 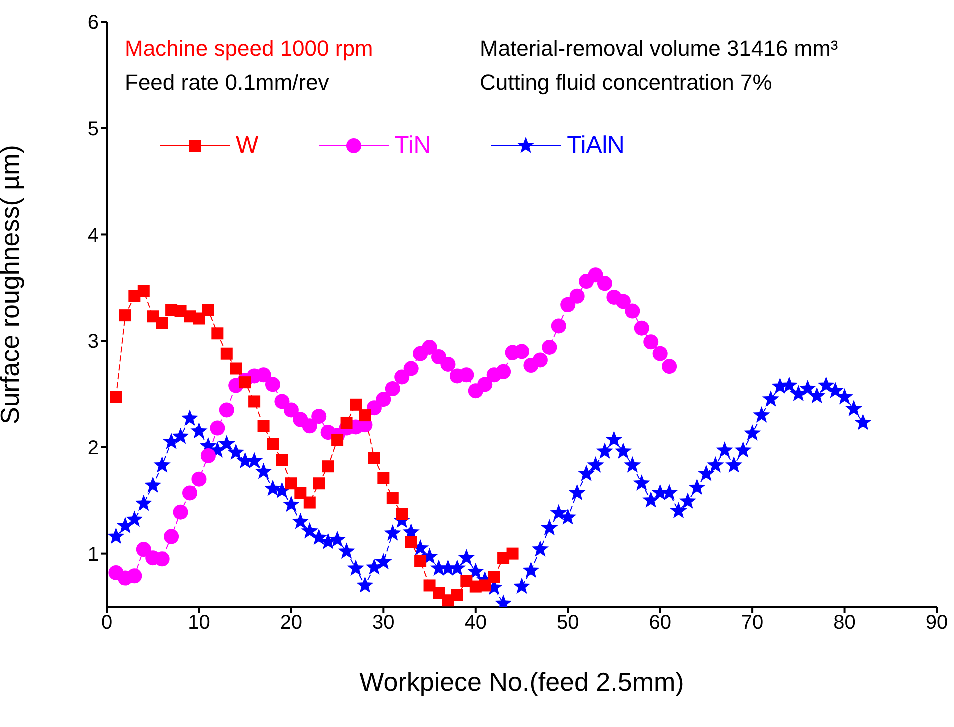 What do you see at coordinates (413, 146) in the screenshot?
I see `legend-label: TiN` at bounding box center [413, 146].